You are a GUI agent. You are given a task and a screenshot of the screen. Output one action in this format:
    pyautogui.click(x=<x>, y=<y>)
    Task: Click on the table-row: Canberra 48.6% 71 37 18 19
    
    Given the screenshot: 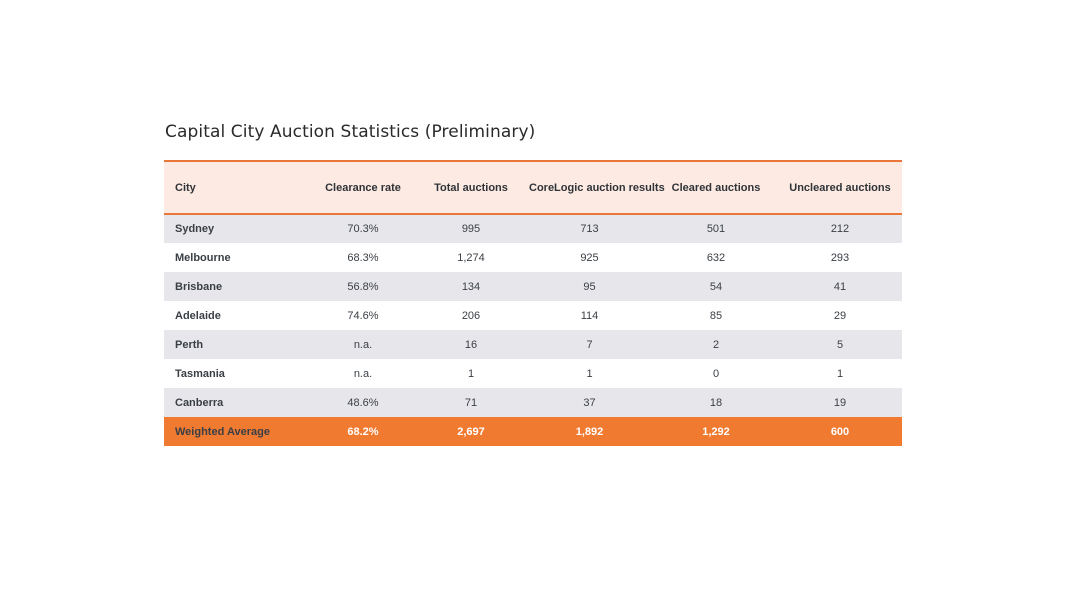 What is the action you would take?
    pyautogui.click(x=533, y=402)
    